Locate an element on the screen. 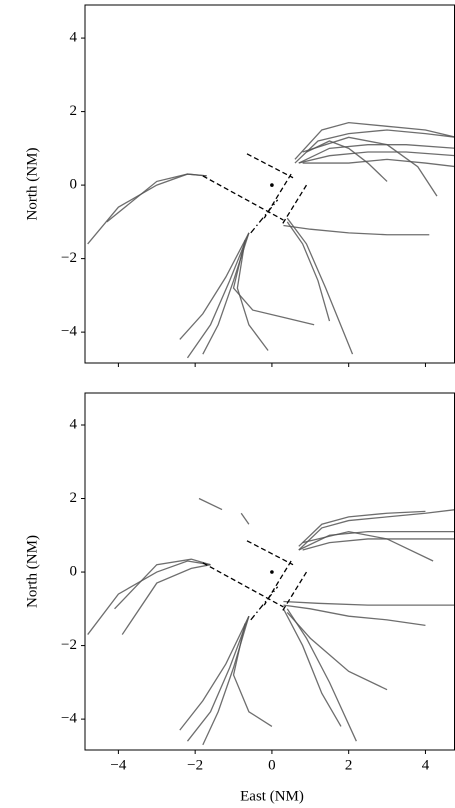 The width and height of the screenshot is (455, 808). x-tick-label: −4 is located at coordinates (118, 765).